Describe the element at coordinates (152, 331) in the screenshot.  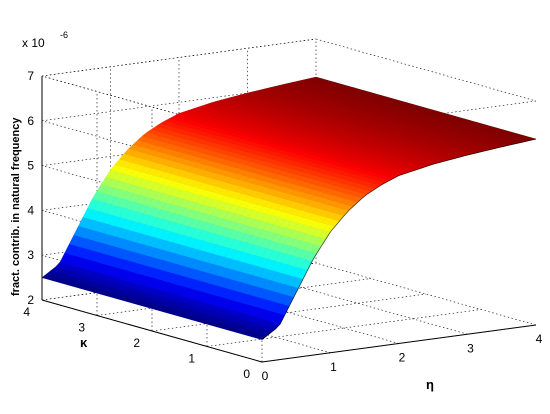
I see `y-axis-line` at that location.